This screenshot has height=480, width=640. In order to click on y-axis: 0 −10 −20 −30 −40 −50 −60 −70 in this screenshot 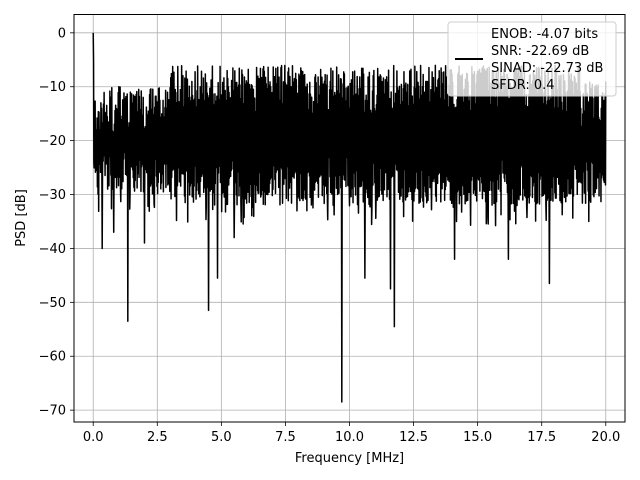, I will do `click(56, 222)`.